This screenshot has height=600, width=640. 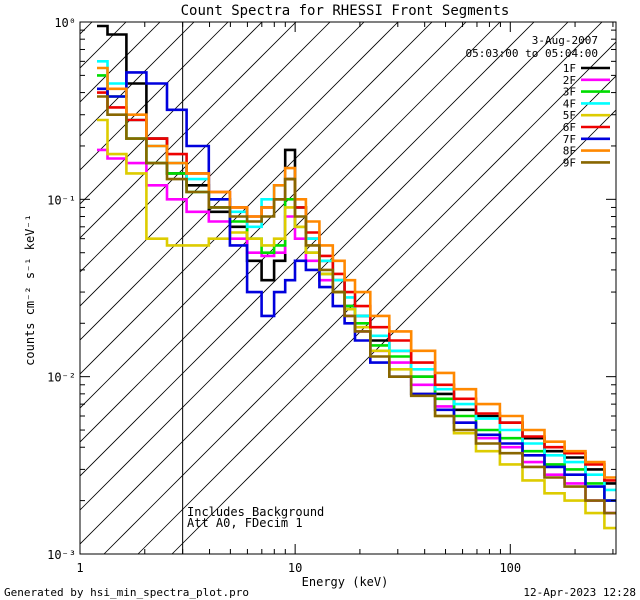 I want to click on y-tick-label: 10⁻¹, so click(x=61, y=200).